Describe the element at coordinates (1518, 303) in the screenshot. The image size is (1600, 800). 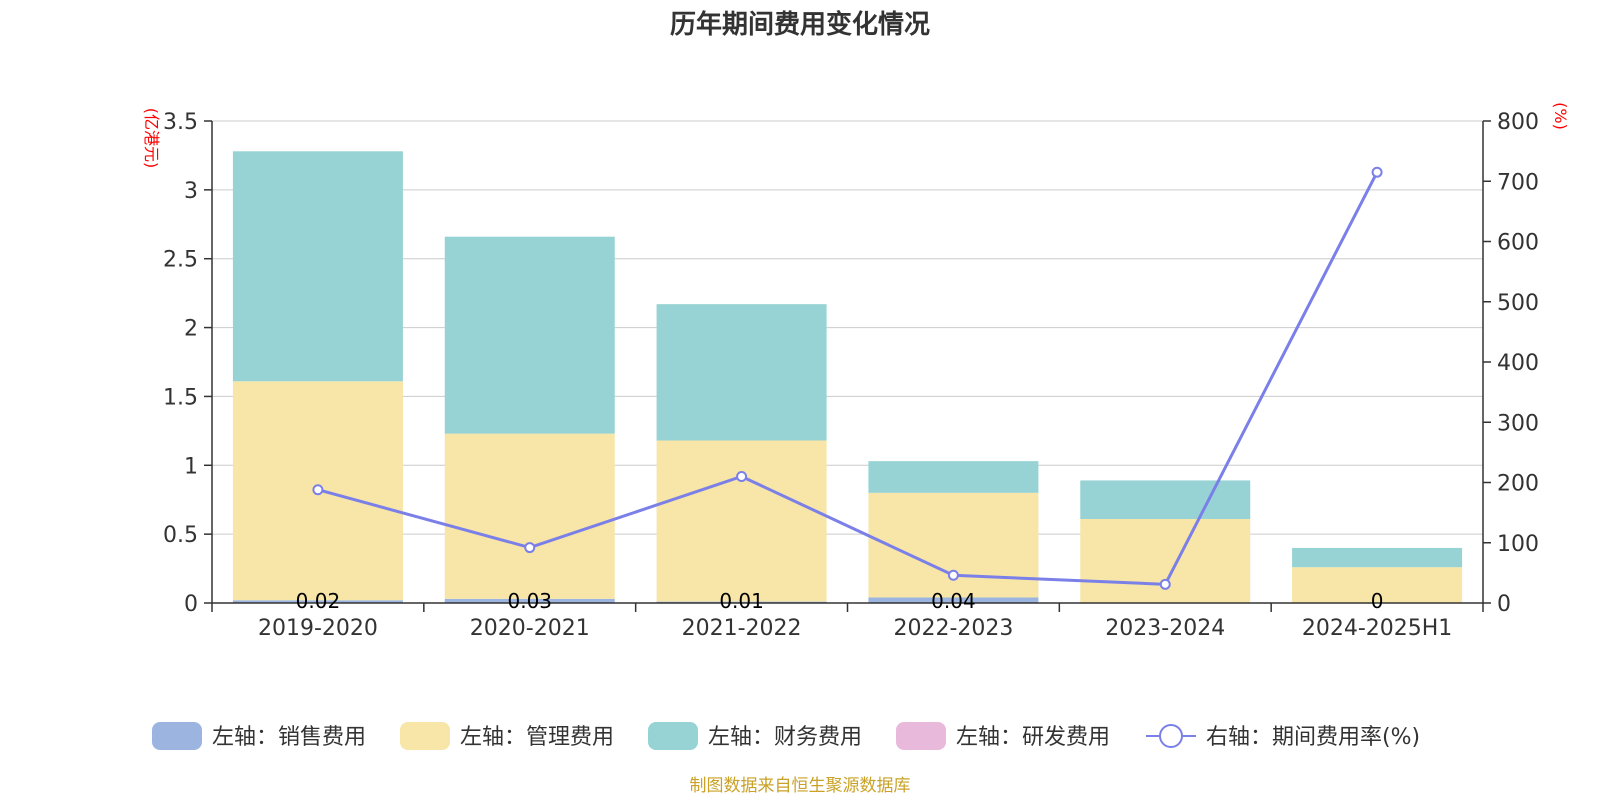
I see `right-tick-label: 500` at that location.